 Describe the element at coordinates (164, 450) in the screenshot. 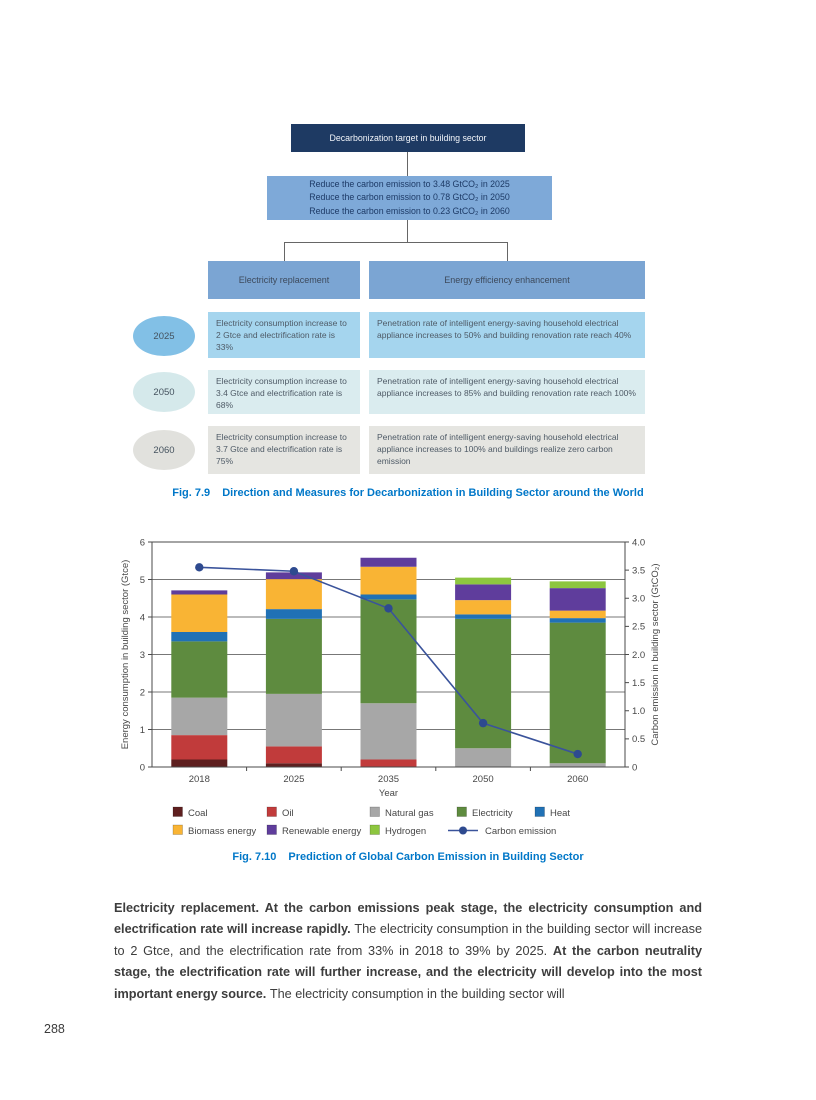

I see `year-ellipse-2060: 2060` at that location.